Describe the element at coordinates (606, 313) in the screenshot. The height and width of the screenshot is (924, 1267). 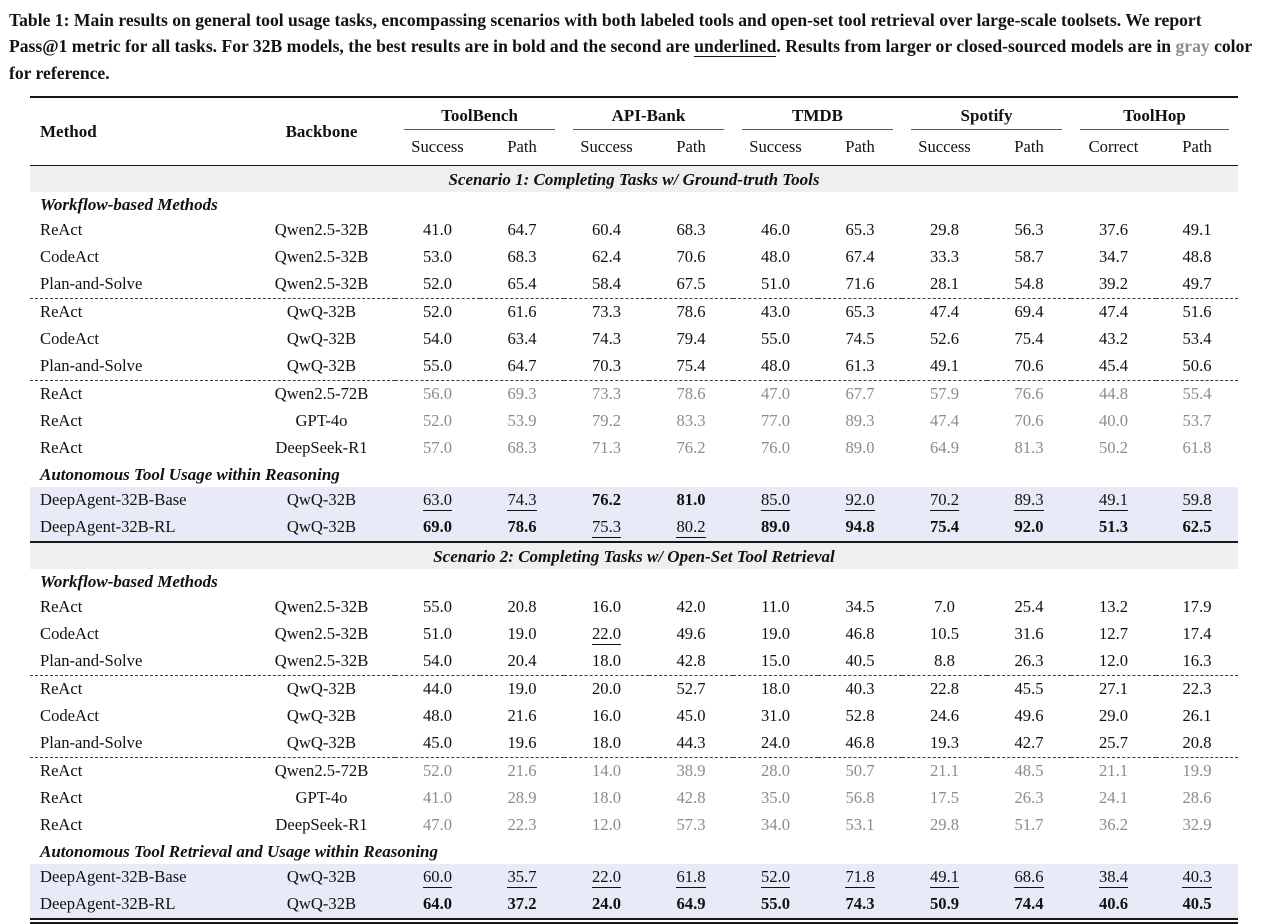
I see `value-cell: 73.3` at that location.